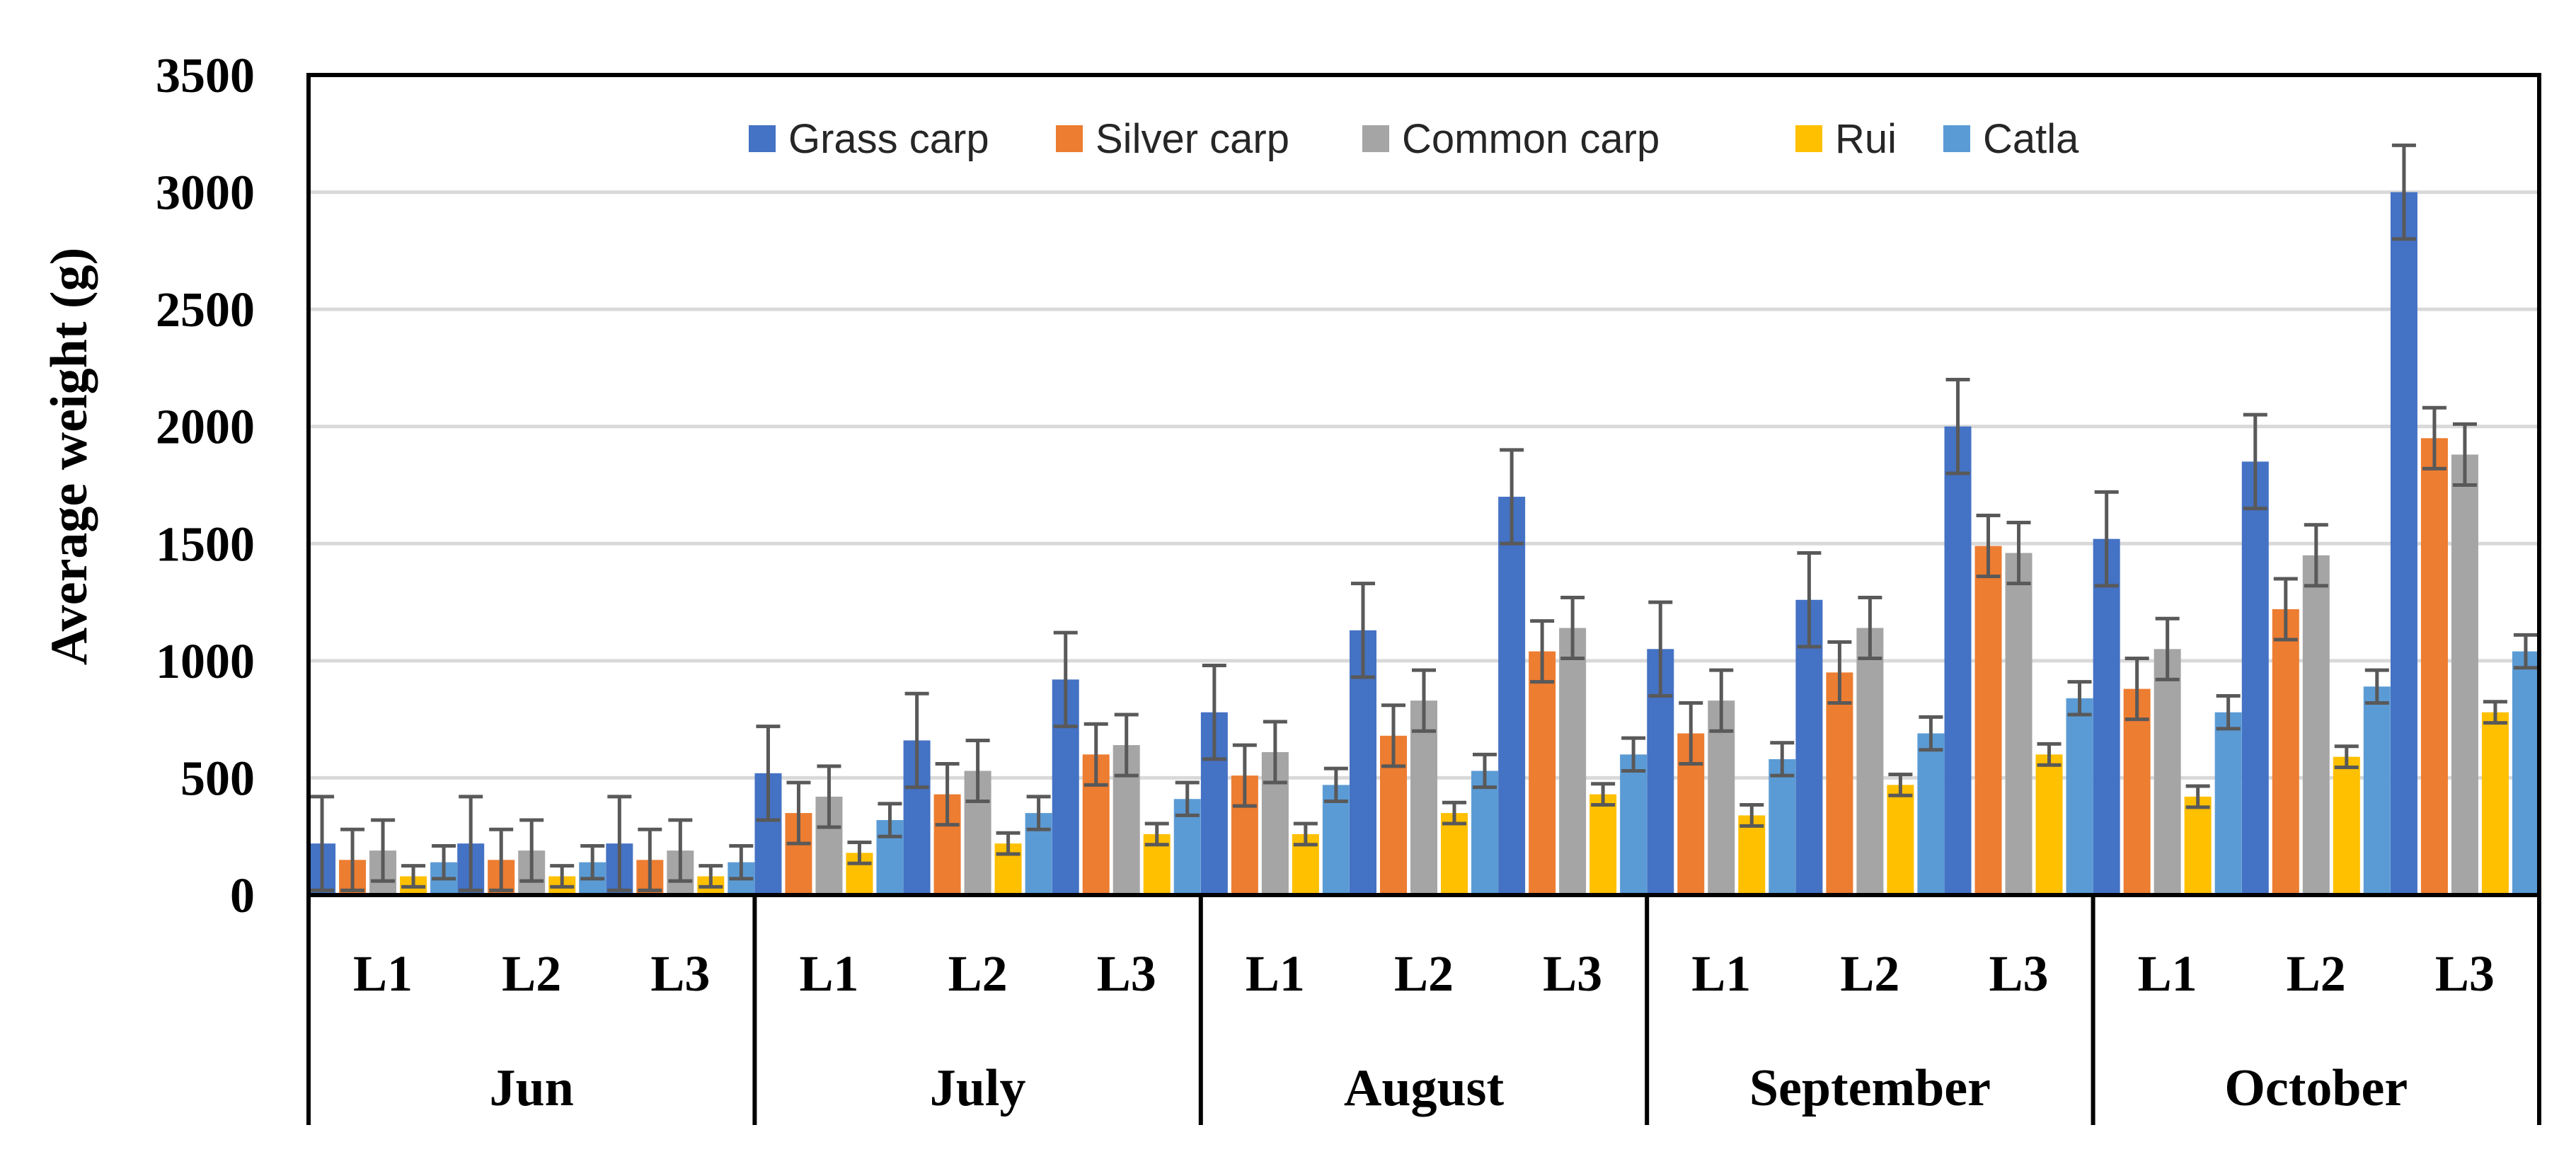 The image size is (2576, 1171). What do you see at coordinates (1866, 139) in the screenshot?
I see `legend-label: Rui` at bounding box center [1866, 139].